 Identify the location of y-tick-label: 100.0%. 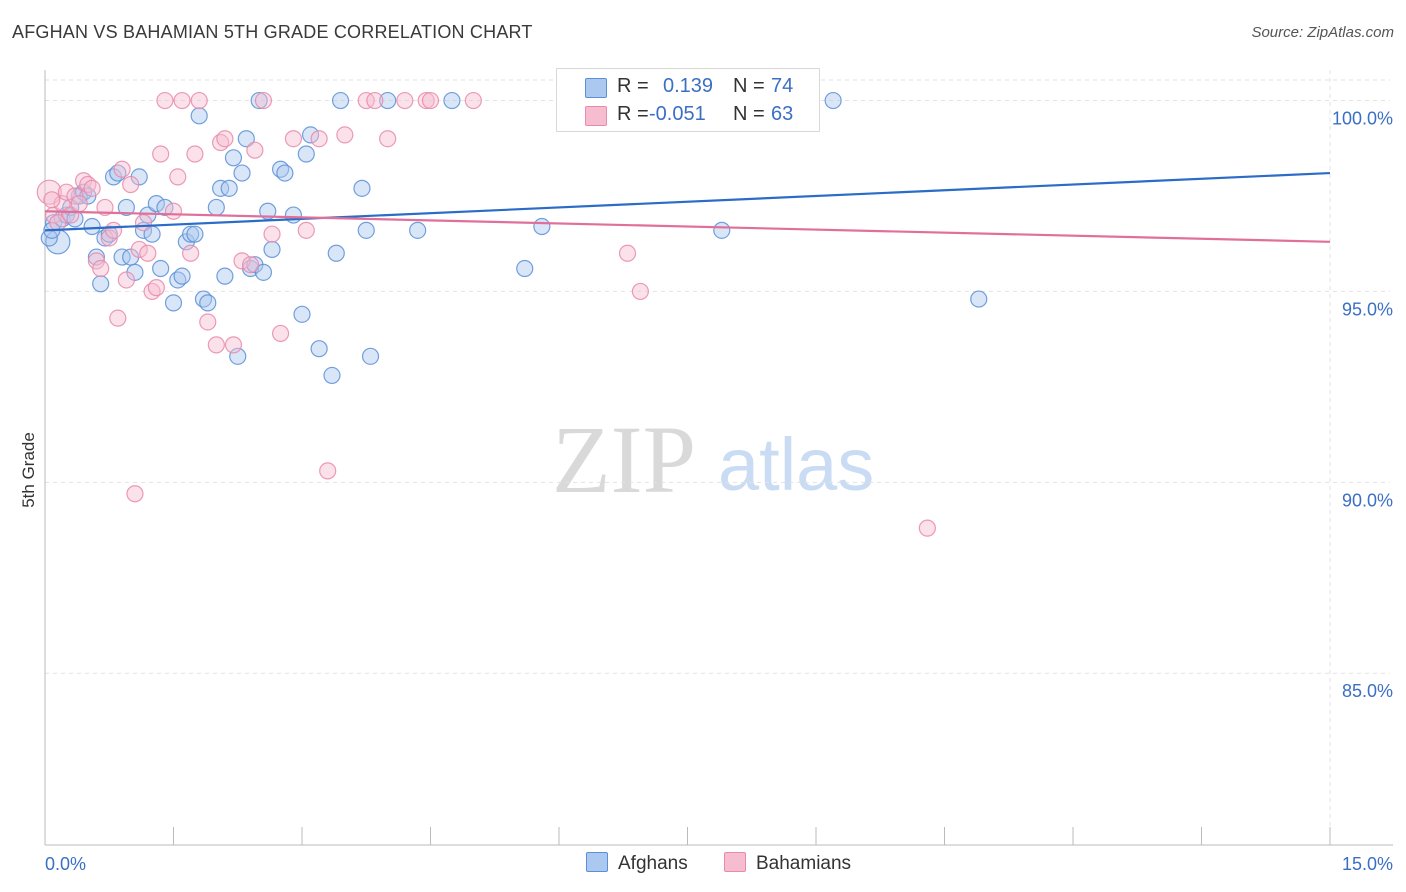
(1362, 119).